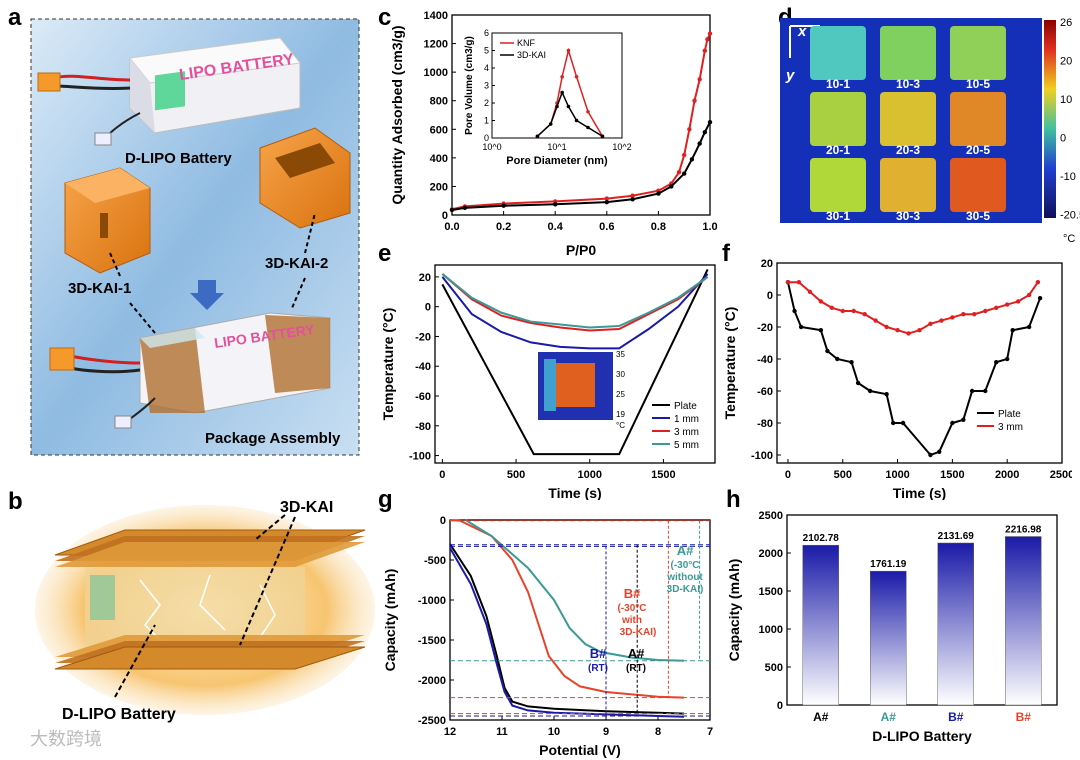 This screenshot has width=1080, height=760. What do you see at coordinates (978, 216) in the screenshot?
I see `thermal-sample-label: 30-5` at bounding box center [978, 216].